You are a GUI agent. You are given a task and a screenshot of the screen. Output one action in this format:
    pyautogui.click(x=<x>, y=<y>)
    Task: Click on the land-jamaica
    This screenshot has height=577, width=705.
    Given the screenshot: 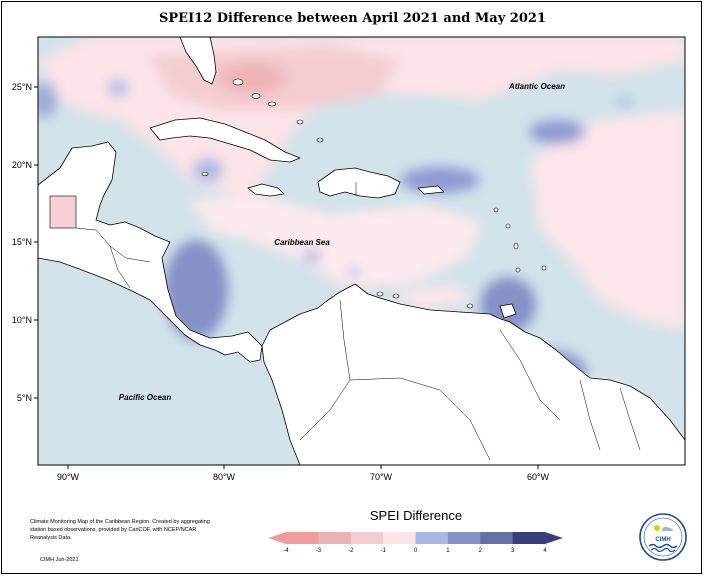 What is the action you would take?
    pyautogui.click(x=266, y=190)
    